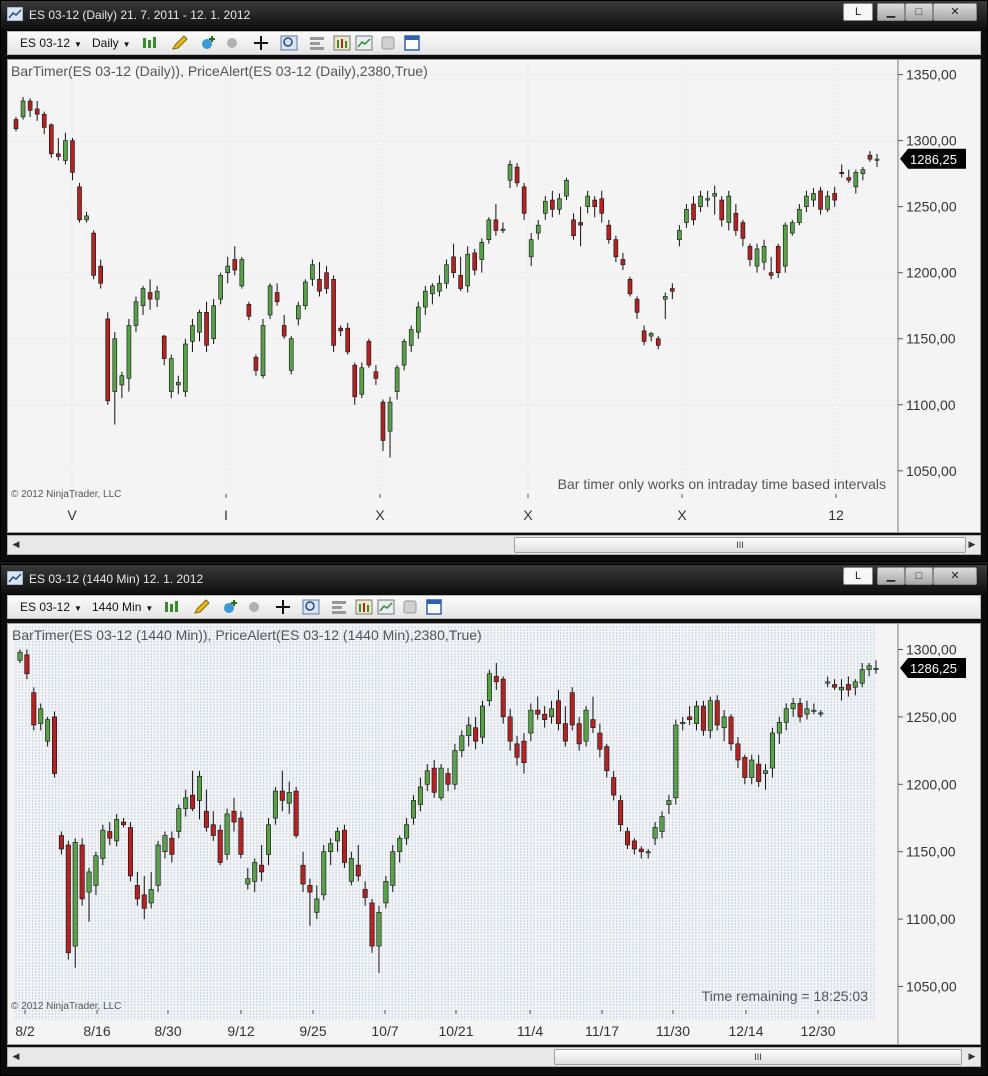 The image size is (988, 1076). I want to click on price-axis-label: 1300,00, so click(931, 141).